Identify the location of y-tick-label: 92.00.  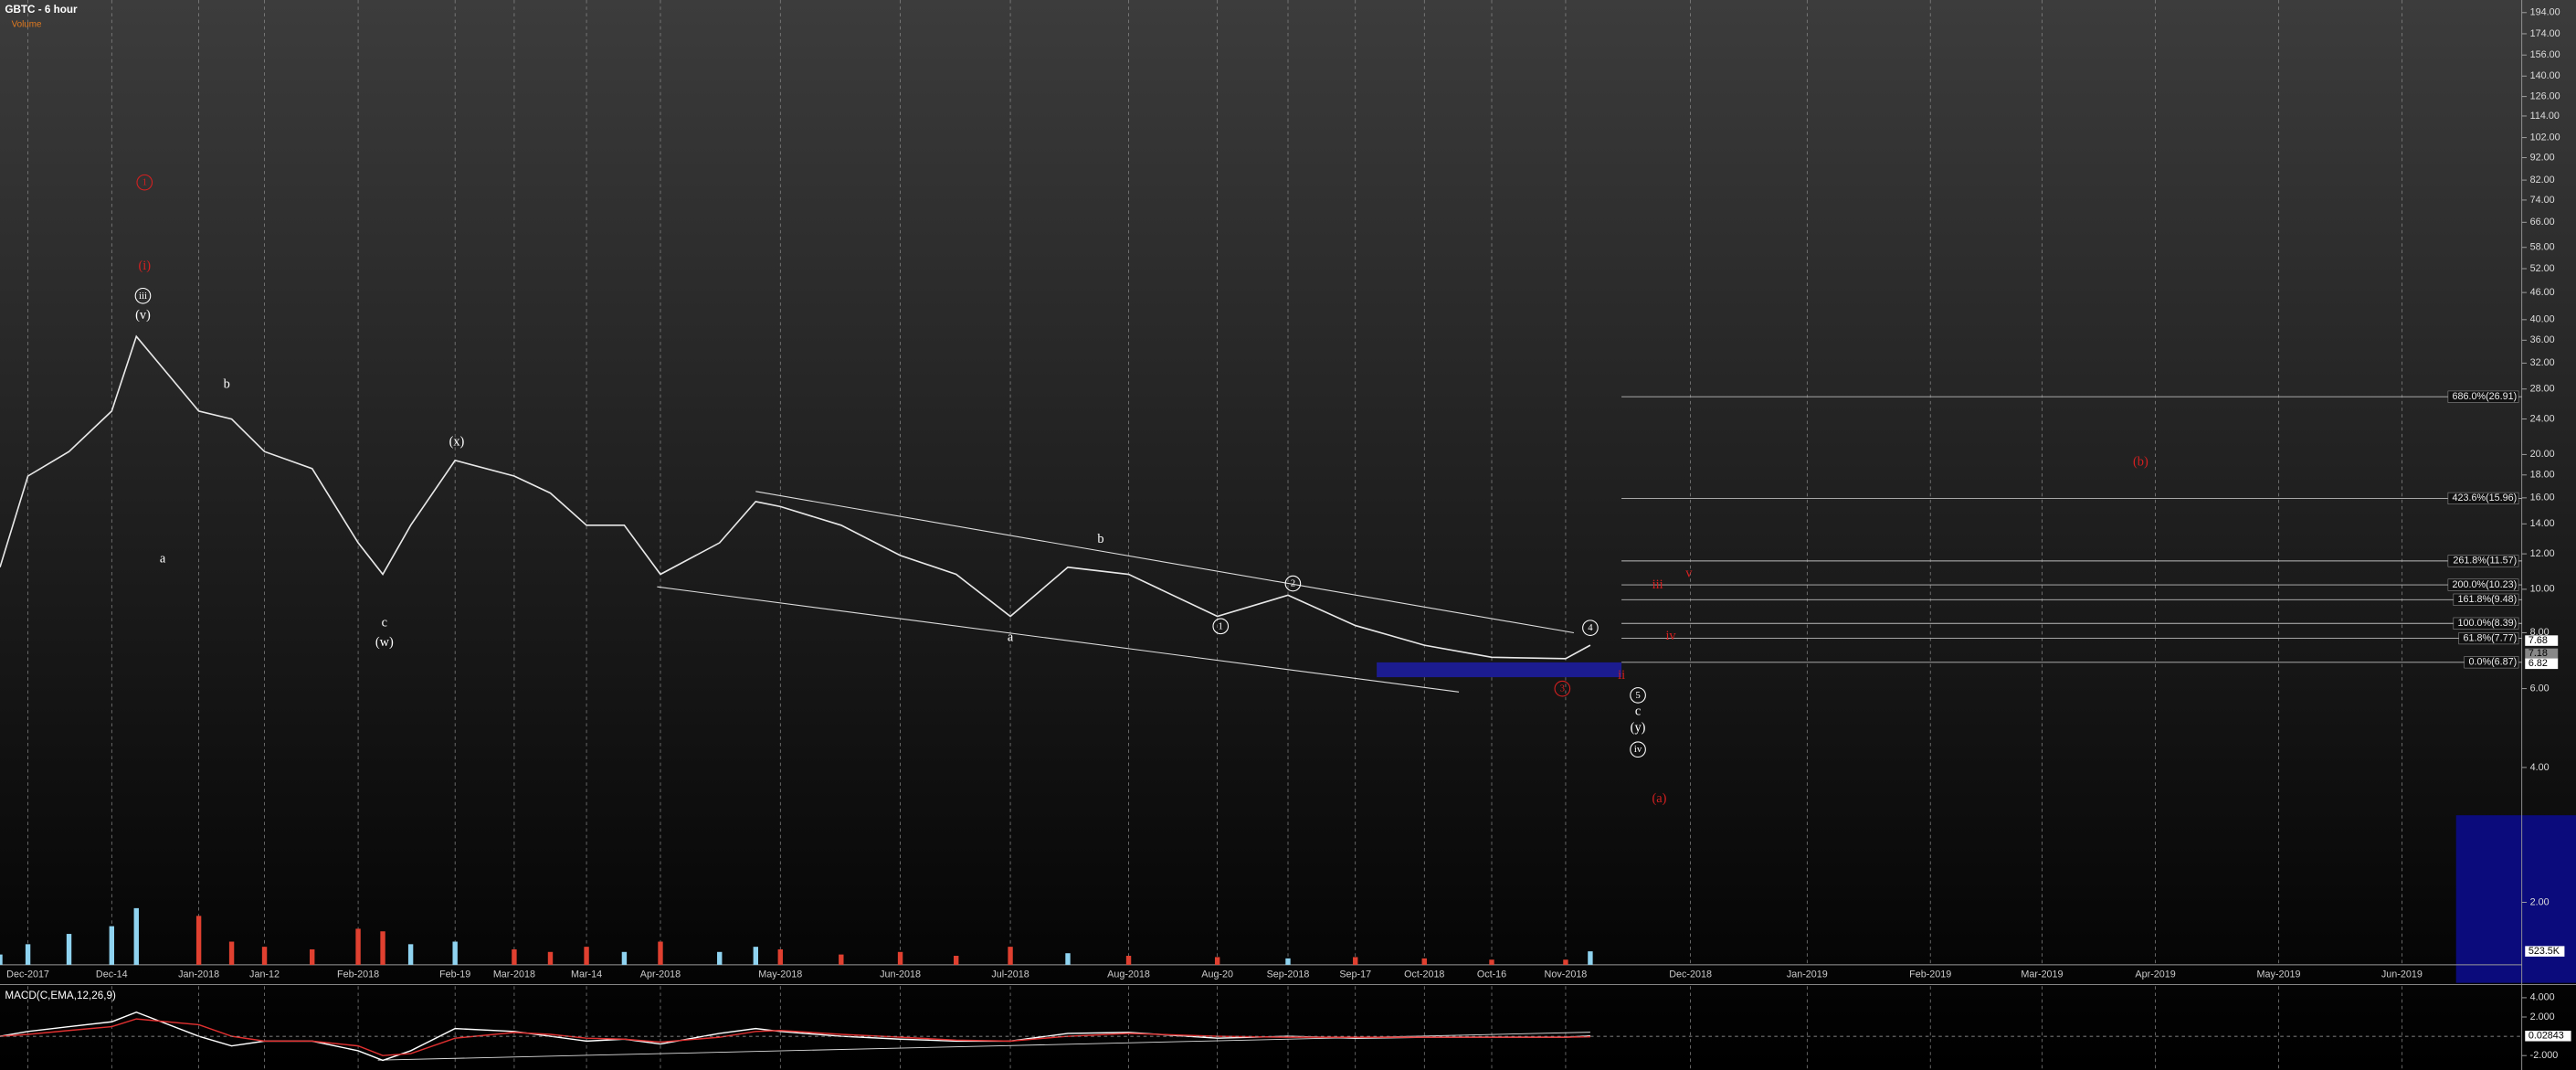
(2542, 157).